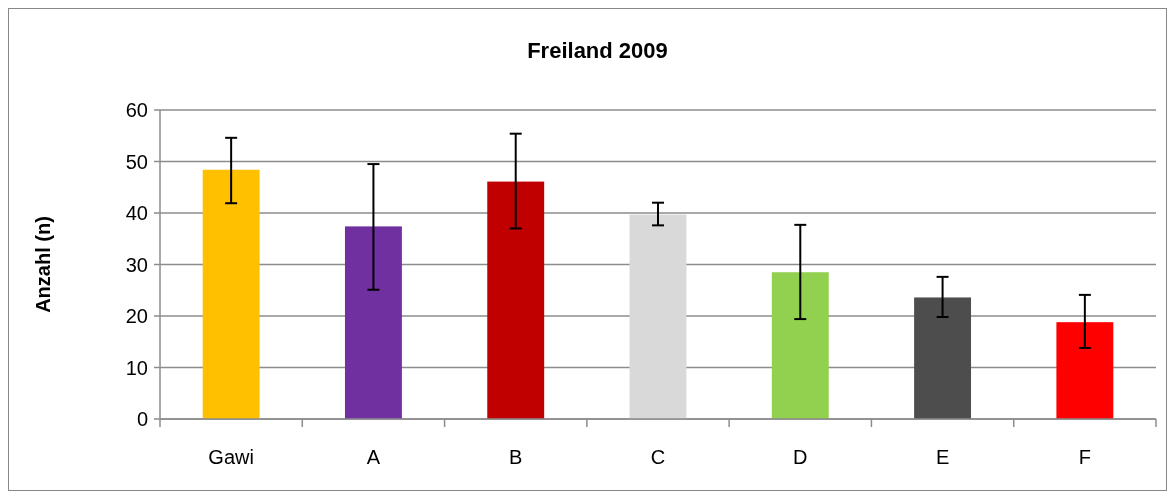 Image resolution: width=1175 pixels, height=499 pixels. Describe the element at coordinates (136, 213) in the screenshot. I see `y-tick-label: 40` at that location.